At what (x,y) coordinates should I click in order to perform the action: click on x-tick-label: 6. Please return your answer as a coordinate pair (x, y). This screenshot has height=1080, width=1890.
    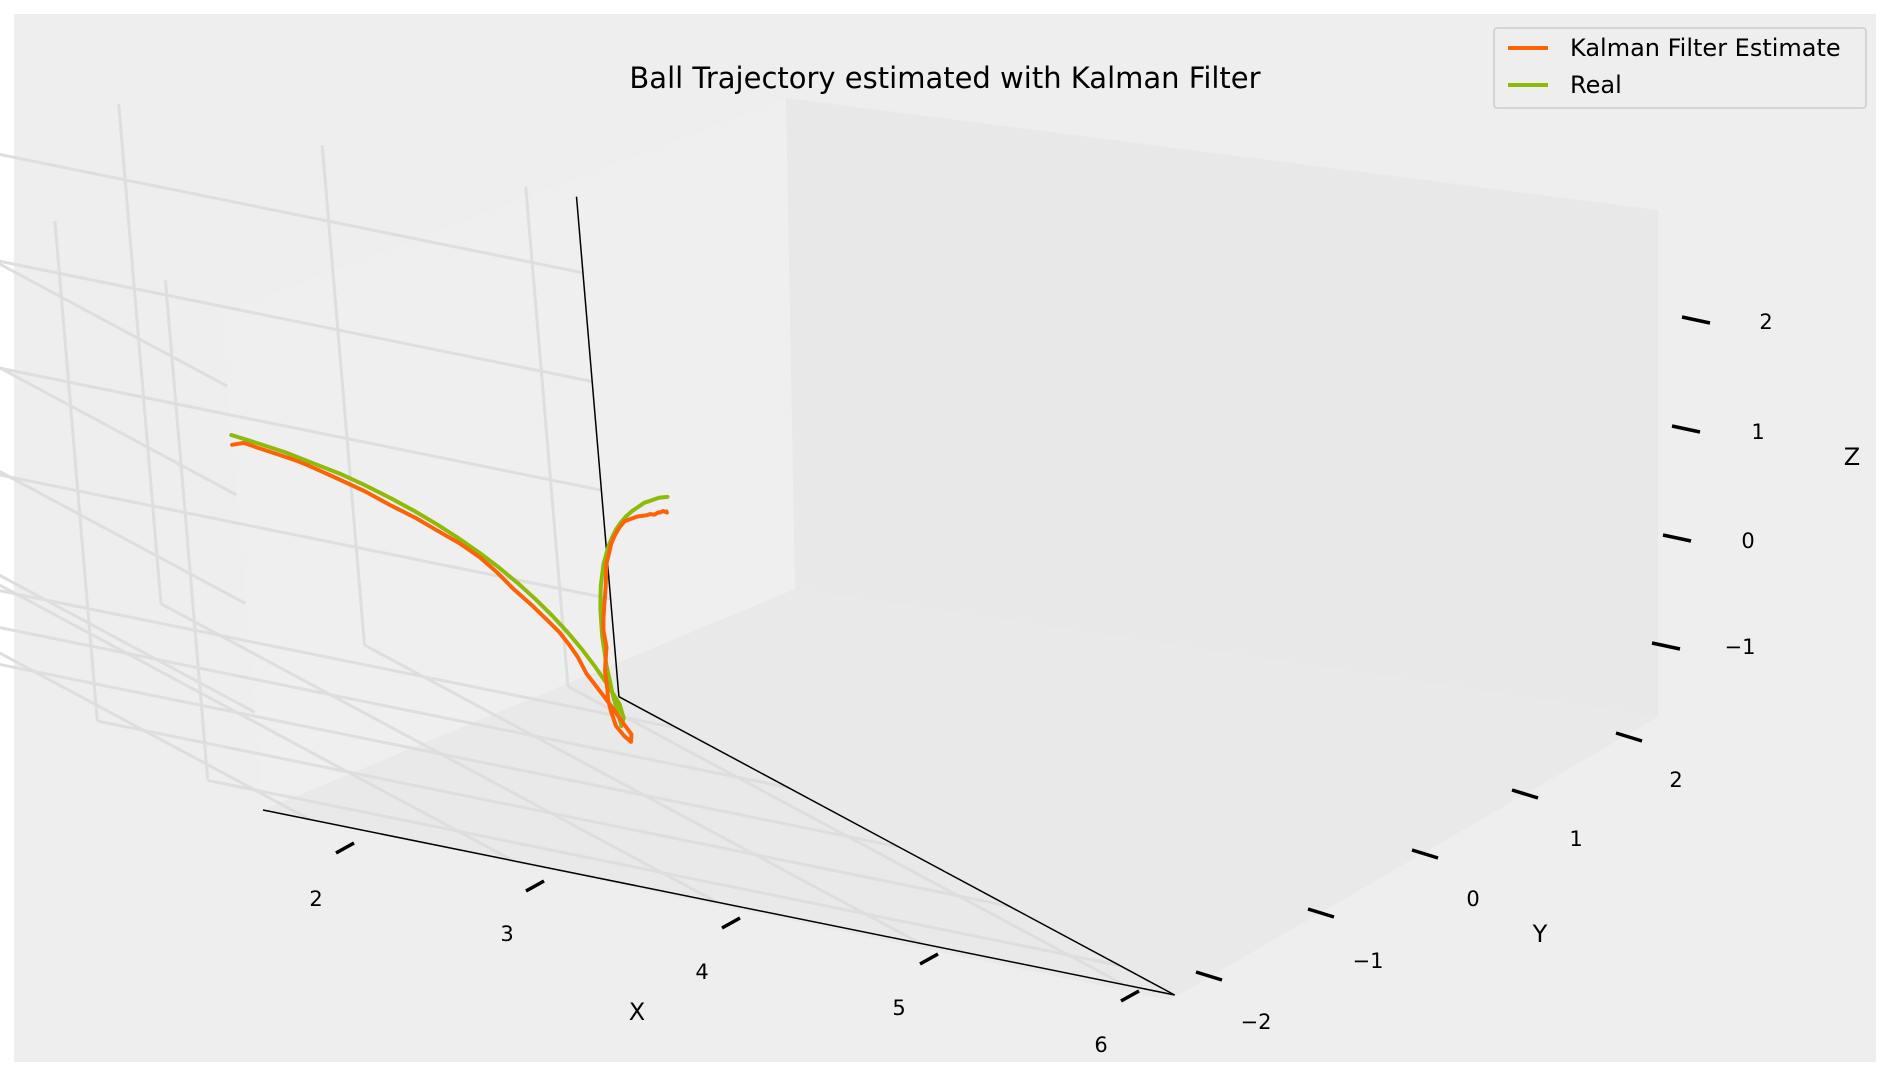
    Looking at the image, I should click on (1100, 1045).